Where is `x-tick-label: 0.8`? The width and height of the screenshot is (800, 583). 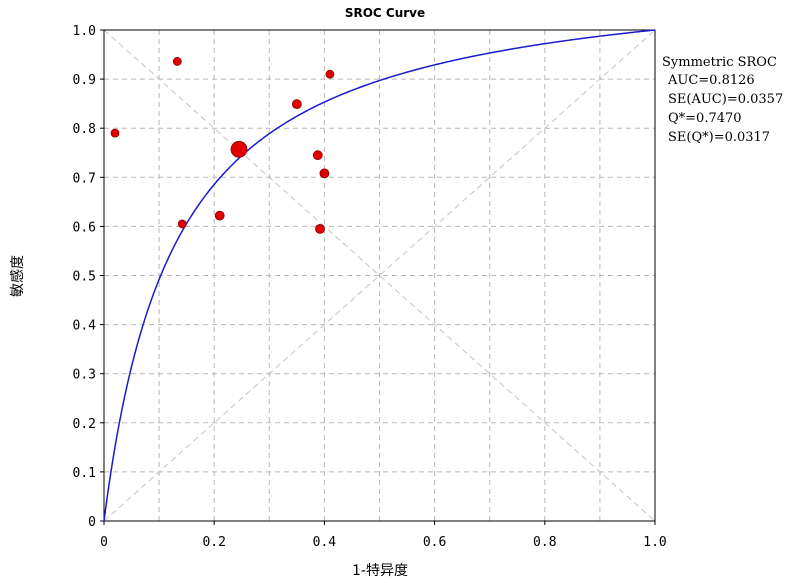
x-tick-label: 0.8 is located at coordinates (544, 542).